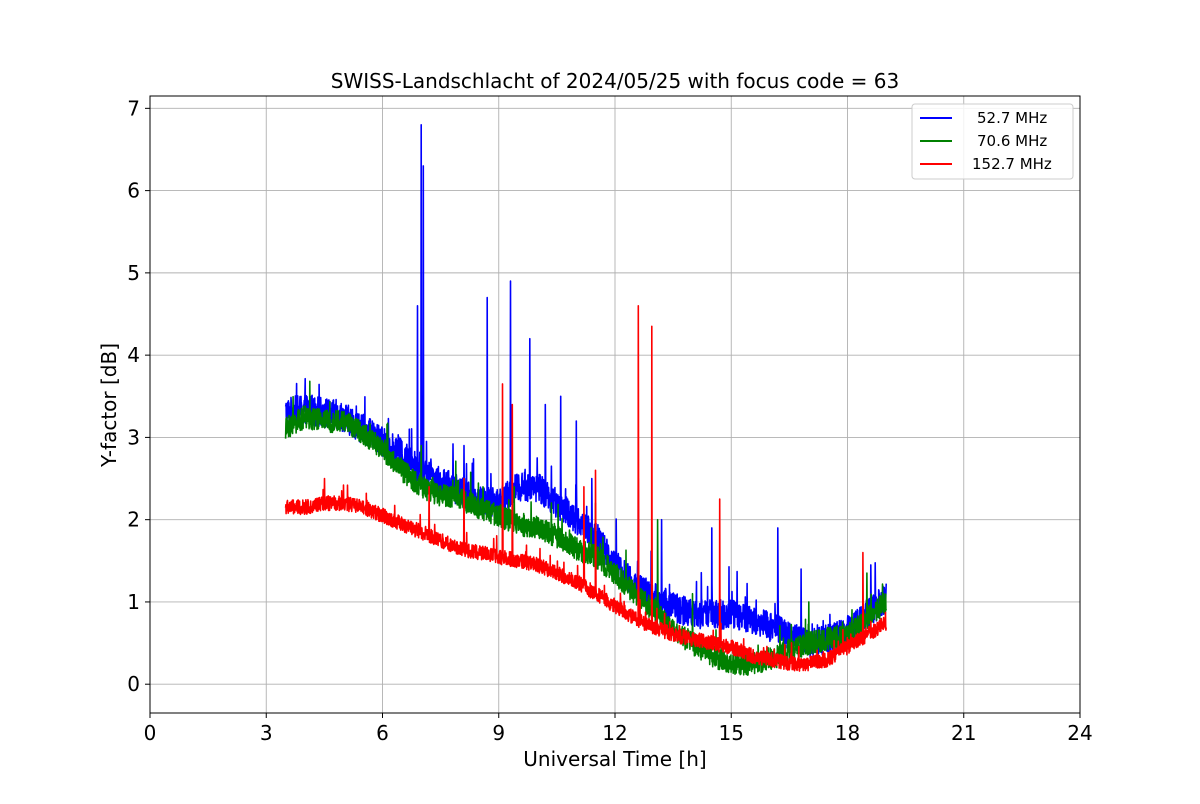 The height and width of the screenshot is (804, 1200). I want to click on legend-label-152-7-mhz: 152.7 MHz, so click(1012, 164).